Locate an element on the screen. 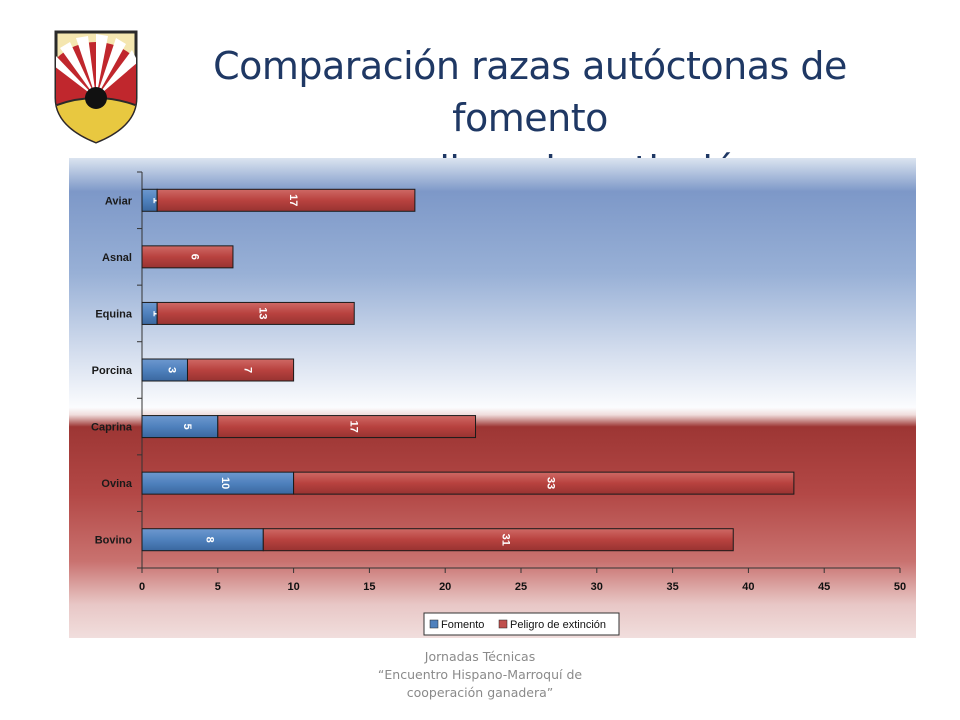 The image size is (960, 720). footer-line-1: Jornadas Técnicas is located at coordinates (480, 656).